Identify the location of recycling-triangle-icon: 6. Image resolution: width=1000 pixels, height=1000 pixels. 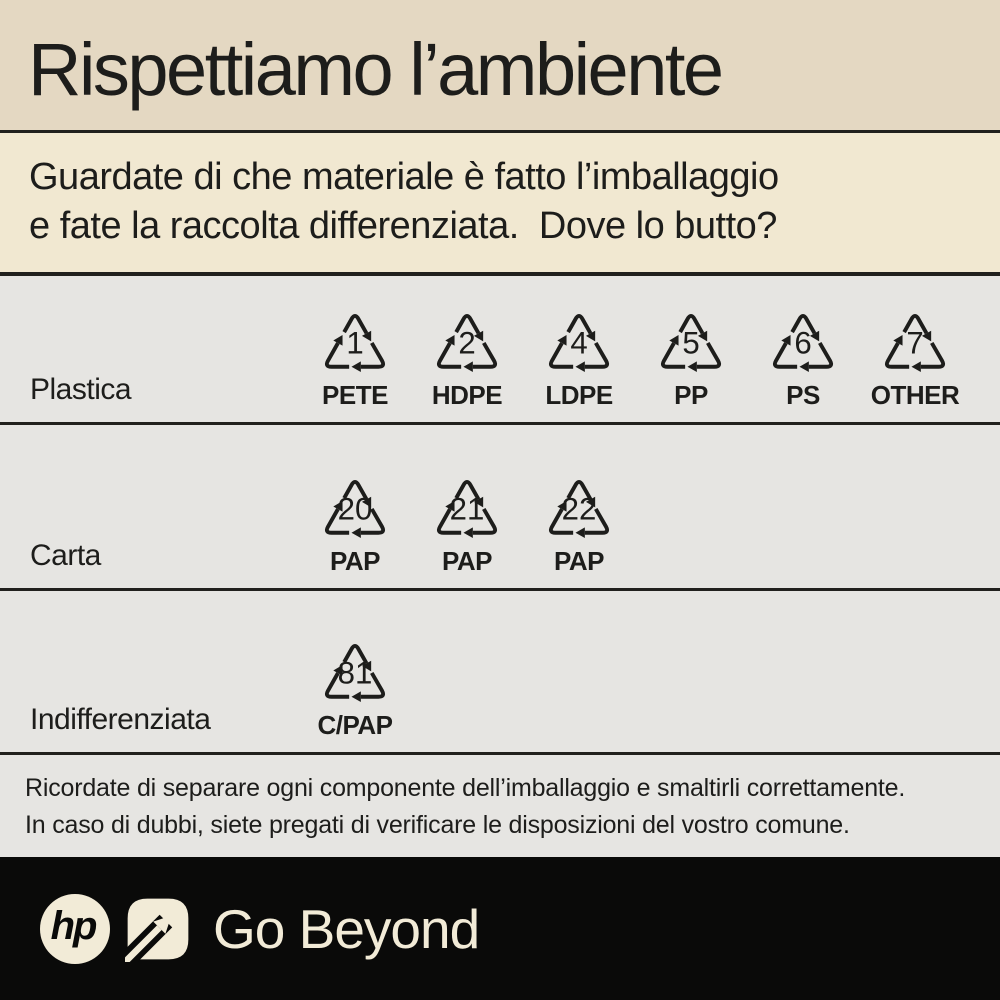
(803, 343).